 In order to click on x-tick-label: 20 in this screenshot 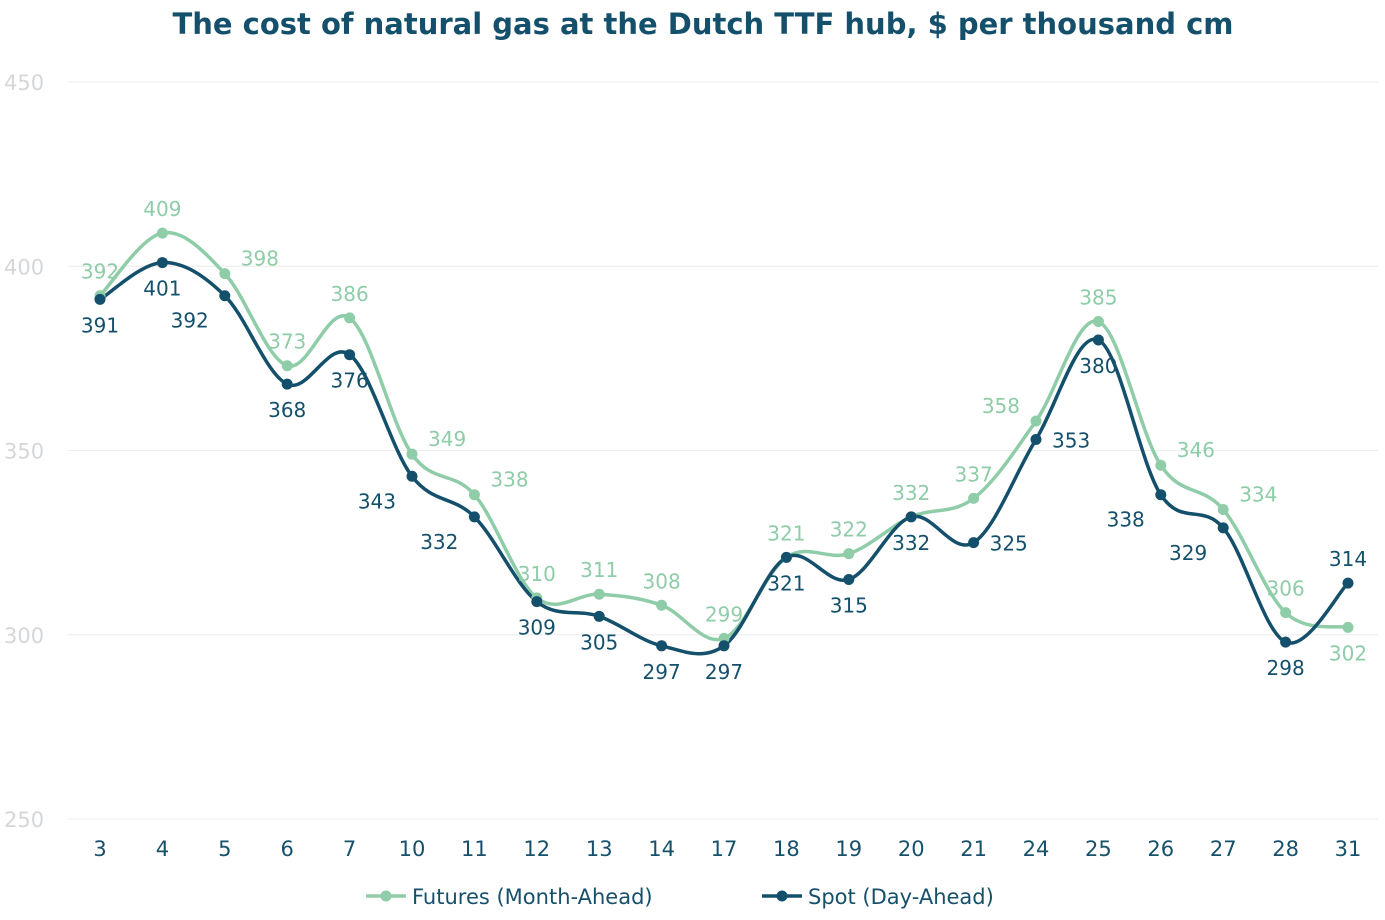, I will do `click(911, 849)`.